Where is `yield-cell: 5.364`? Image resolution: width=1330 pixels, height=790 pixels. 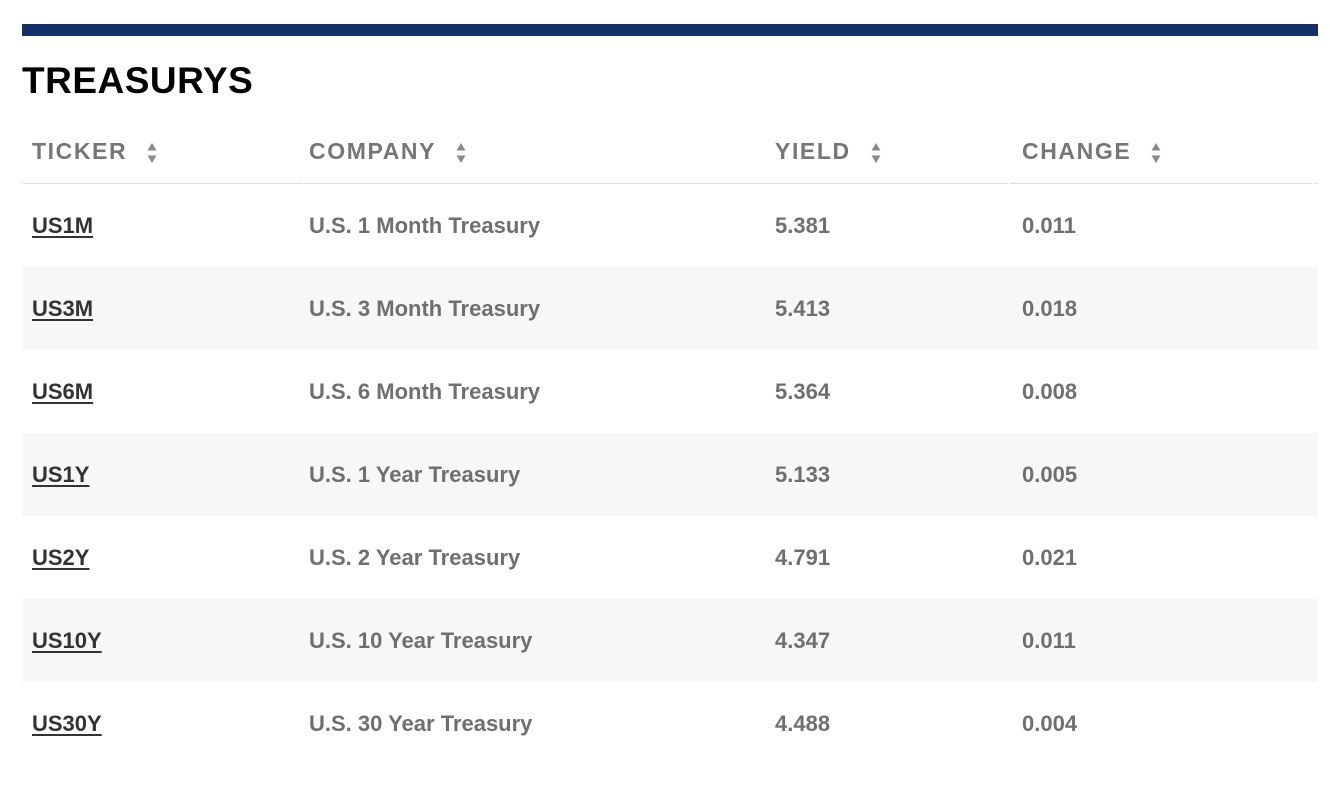
yield-cell: 5.364 is located at coordinates (803, 391).